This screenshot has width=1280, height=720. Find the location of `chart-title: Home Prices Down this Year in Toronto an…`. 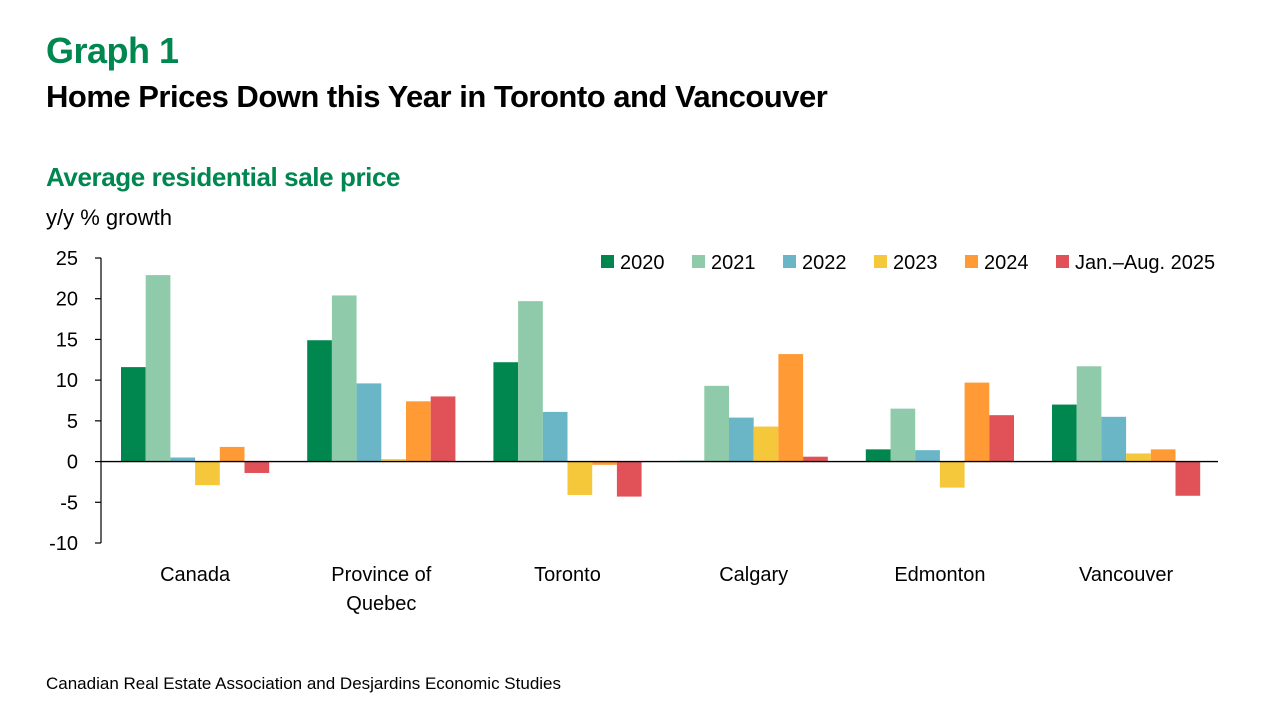

chart-title: Home Prices Down this Year in Toronto an… is located at coordinates (437, 96).